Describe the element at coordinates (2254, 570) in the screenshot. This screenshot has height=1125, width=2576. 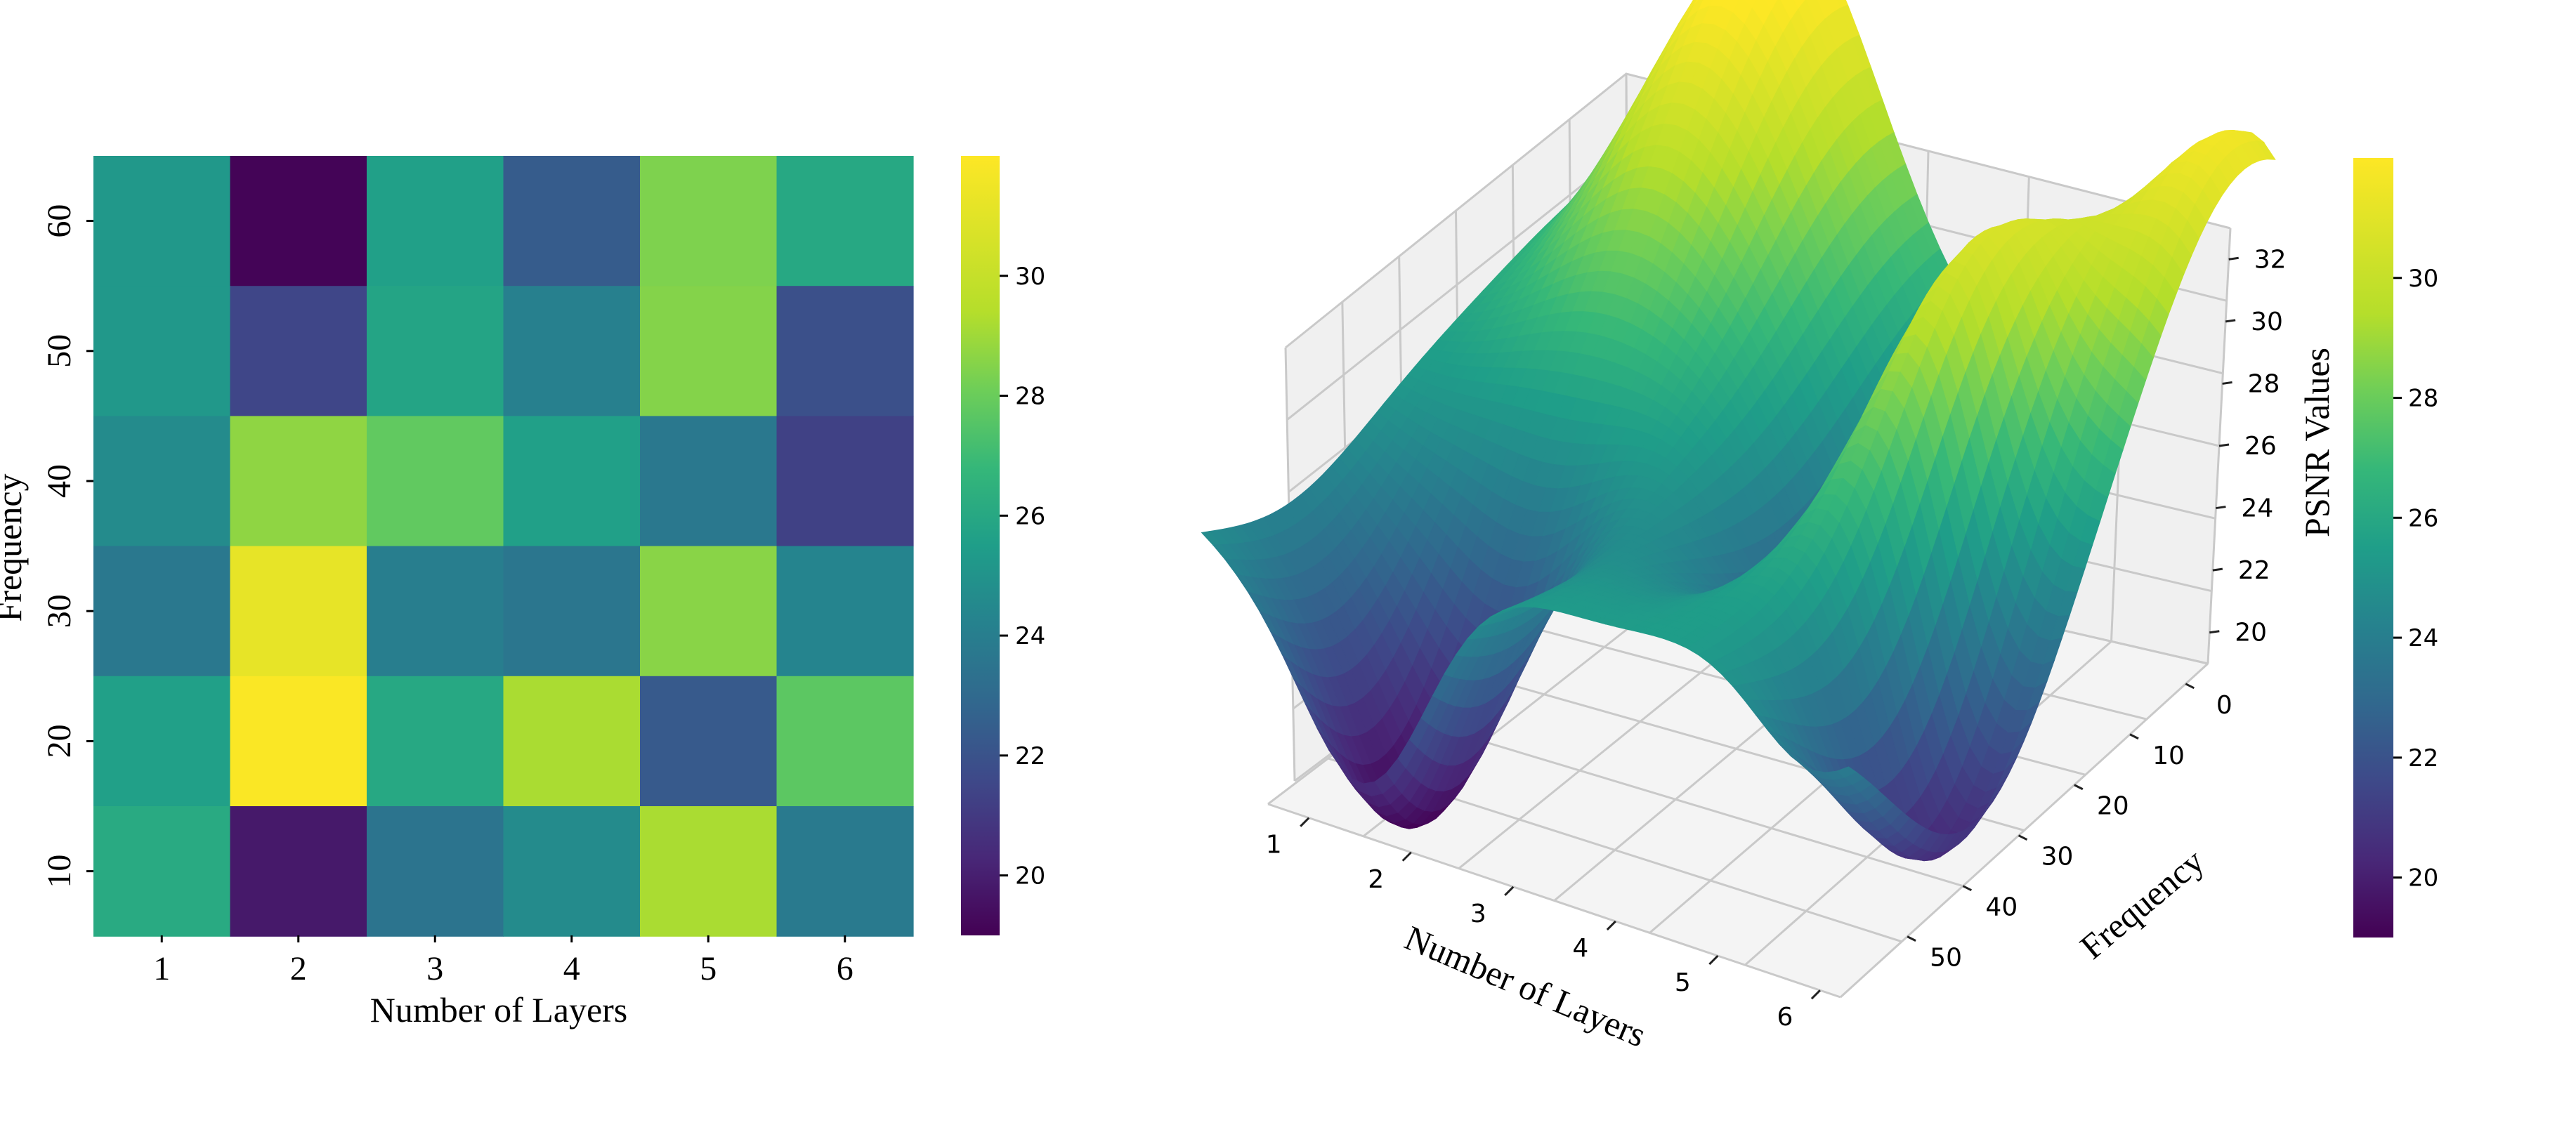
I see `surface-z-tick-label: 22` at that location.